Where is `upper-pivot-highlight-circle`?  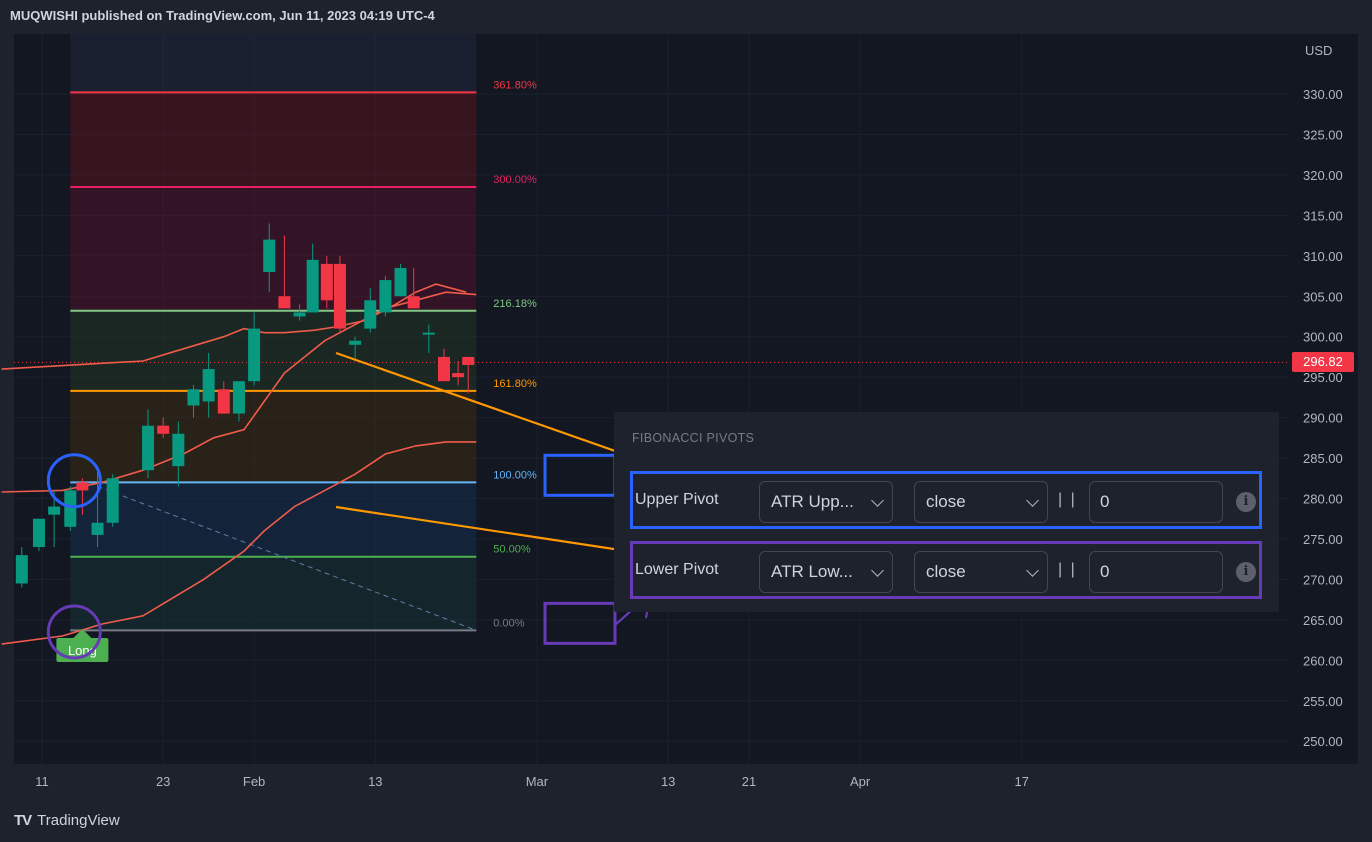 upper-pivot-highlight-circle is located at coordinates (74, 481).